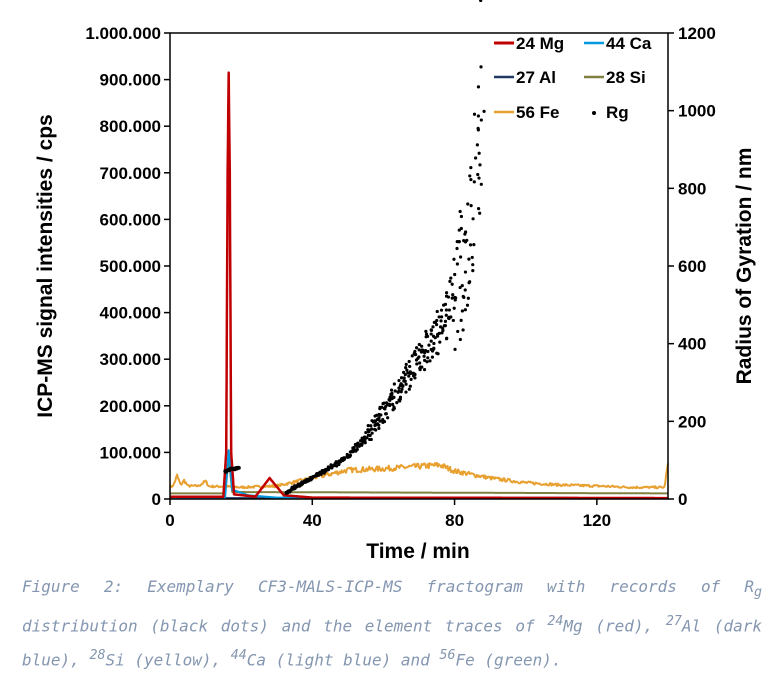  I want to click on legend-label: Rg, so click(617, 112).